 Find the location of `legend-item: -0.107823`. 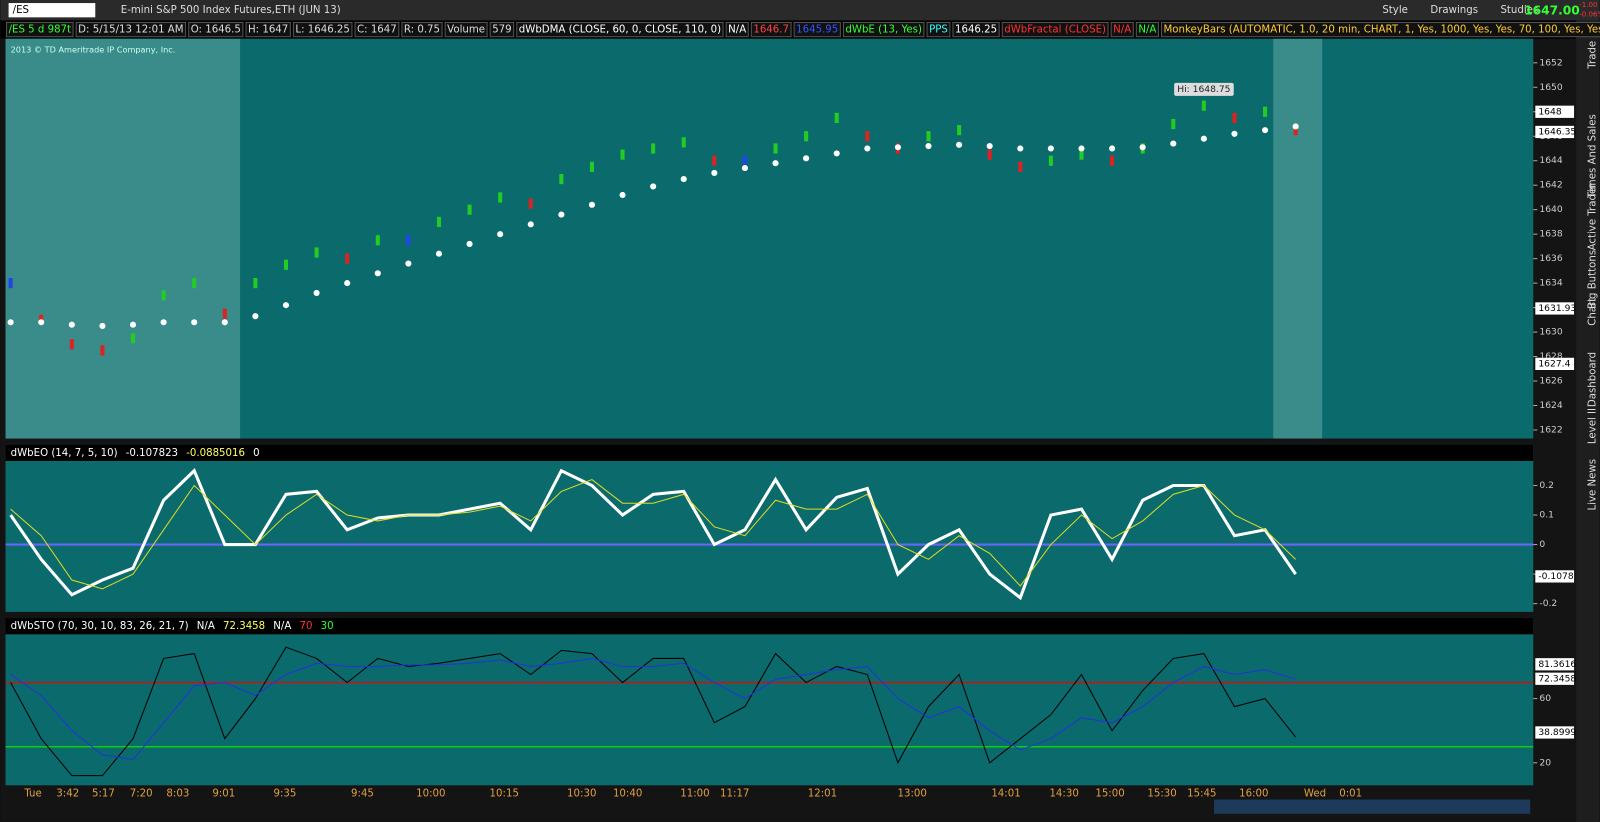

legend-item: -0.107823 is located at coordinates (152, 453).